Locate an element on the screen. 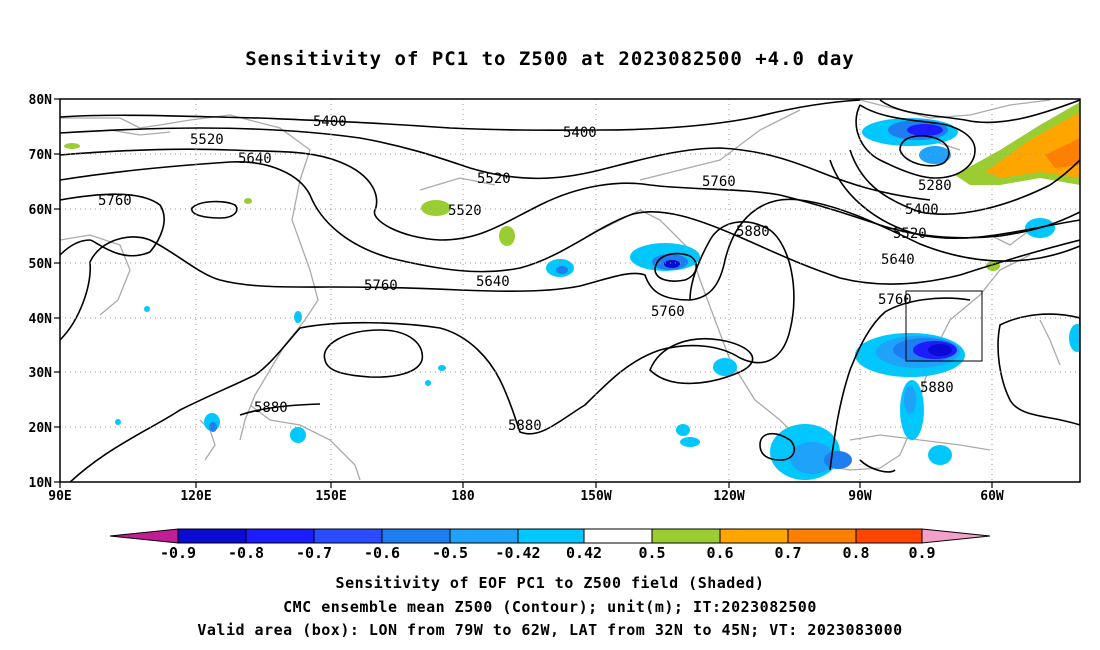 This screenshot has width=1100, height=650. colorbar-label: 0.7 is located at coordinates (787, 553).